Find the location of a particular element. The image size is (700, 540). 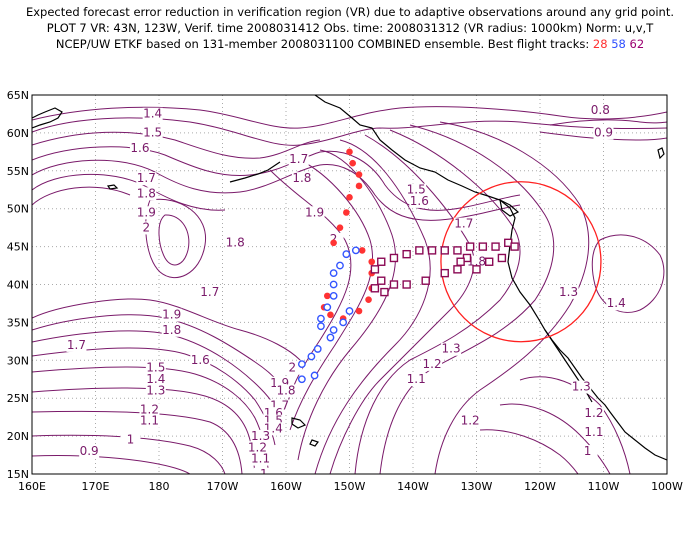

contour-value-label: 1.6 is located at coordinates (139, 148).